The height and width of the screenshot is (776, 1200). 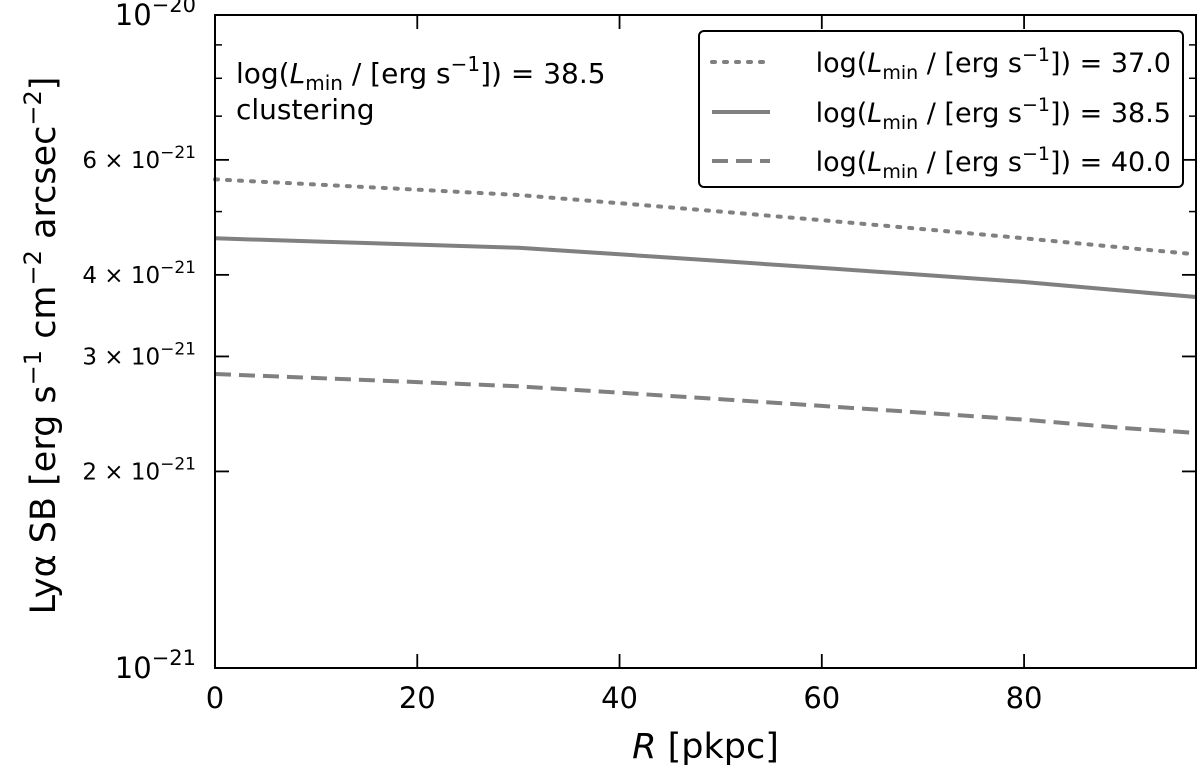 I want to click on label-text: ]) = 37.0, so click(x=1110, y=63).